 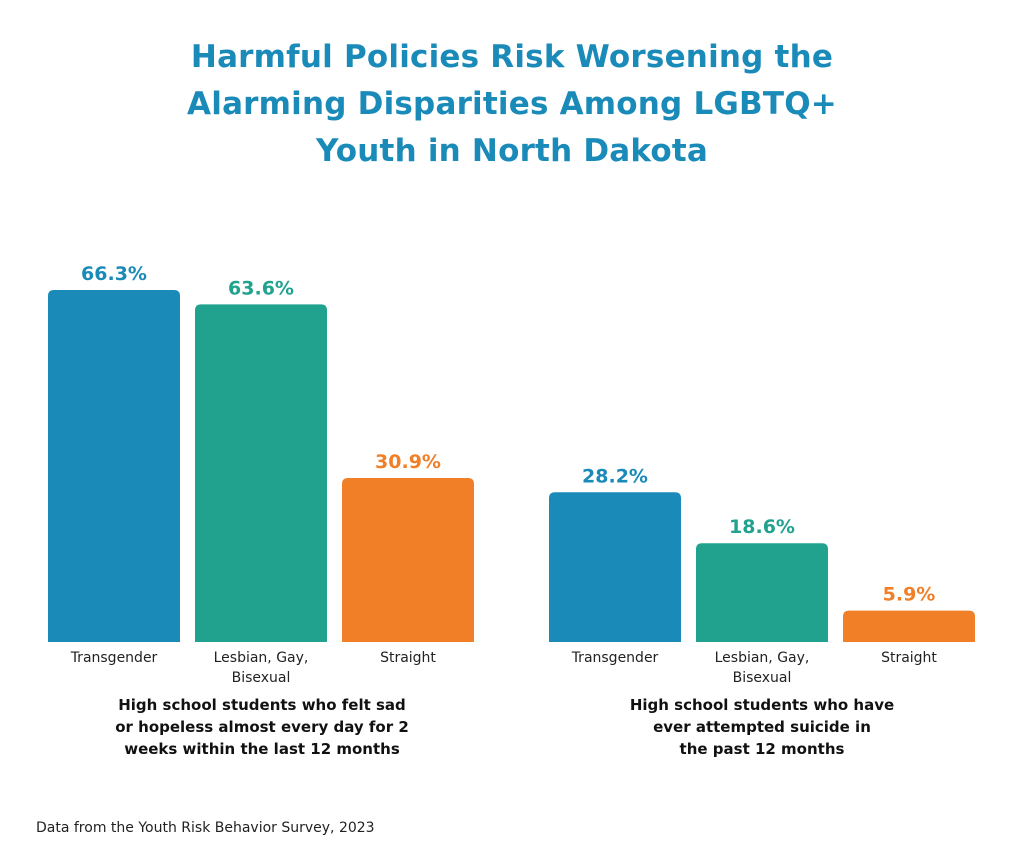 What do you see at coordinates (114, 466) in the screenshot?
I see `bar-transgender-sad-hopeless` at bounding box center [114, 466].